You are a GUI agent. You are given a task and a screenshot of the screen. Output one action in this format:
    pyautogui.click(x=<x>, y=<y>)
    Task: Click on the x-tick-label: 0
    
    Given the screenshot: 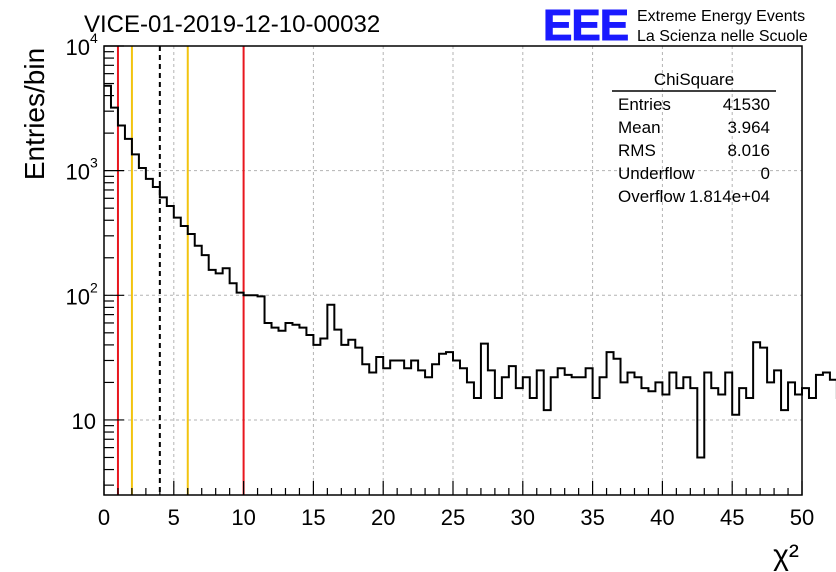 What is the action you would take?
    pyautogui.click(x=104, y=517)
    